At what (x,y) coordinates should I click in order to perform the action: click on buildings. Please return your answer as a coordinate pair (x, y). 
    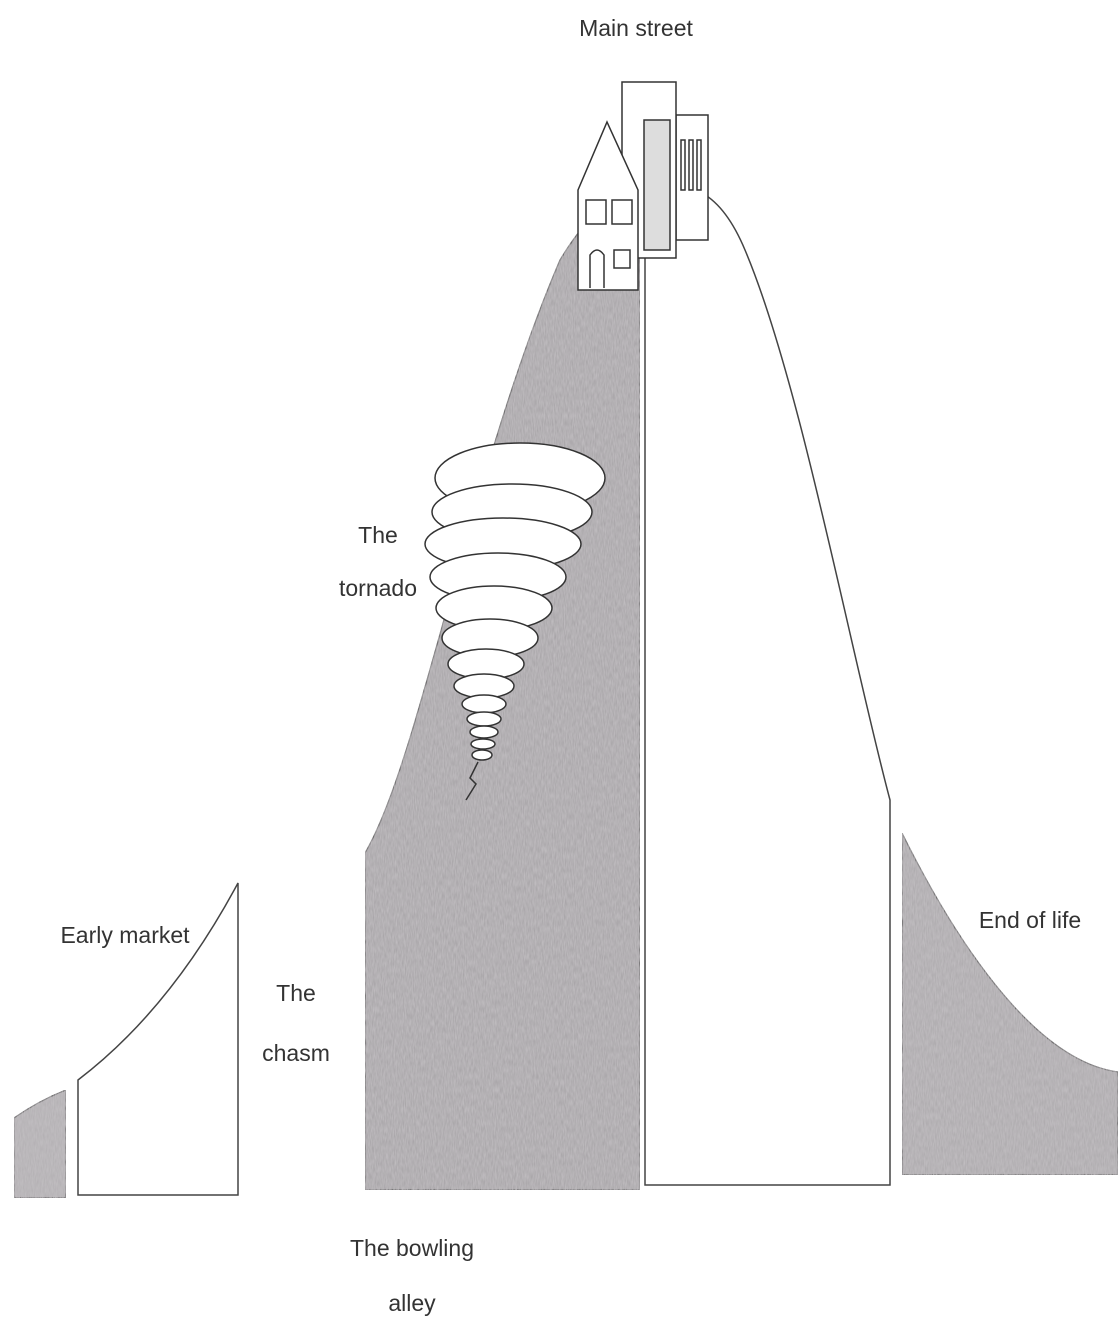
    Looking at the image, I should click on (643, 186).